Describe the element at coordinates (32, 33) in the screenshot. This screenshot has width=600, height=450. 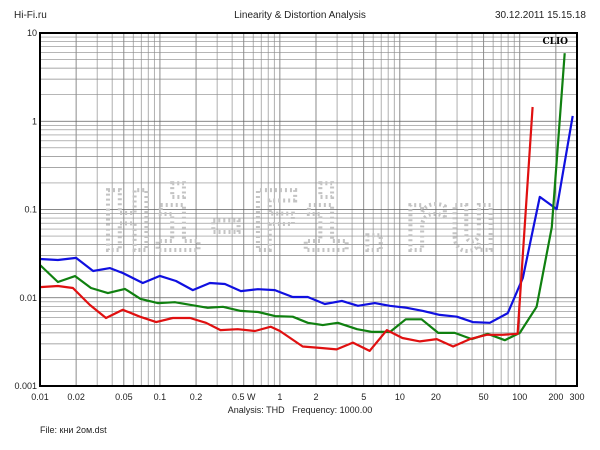
I see `y-tick-label: 10` at that location.